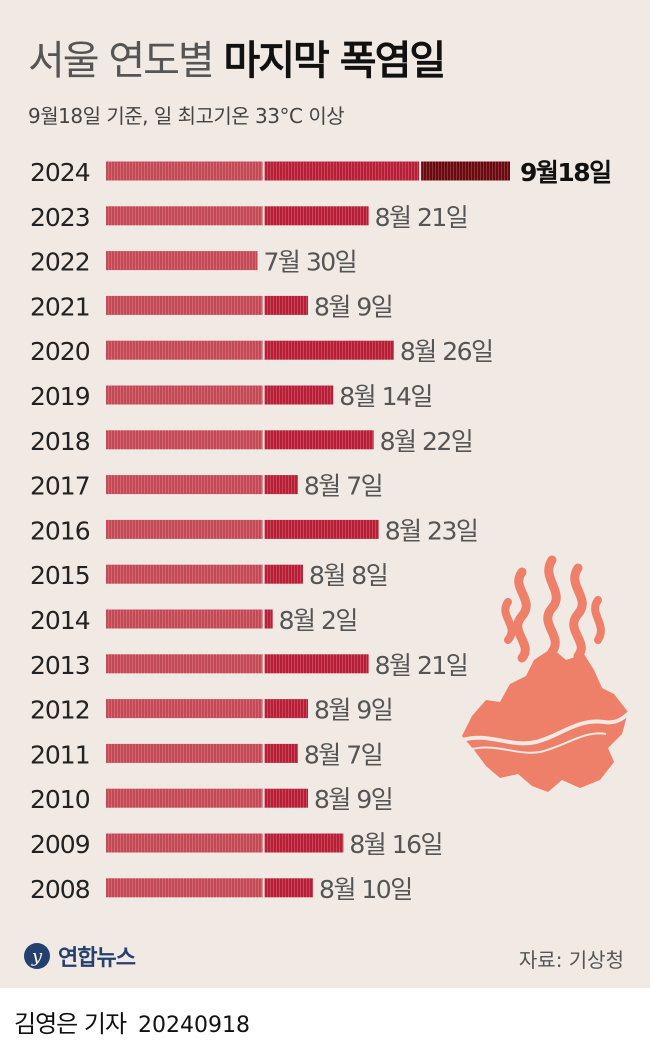 This screenshot has height=1052, width=650. I want to click on page-title: 서울 연도별 마지막 폭염일, so click(237, 57).